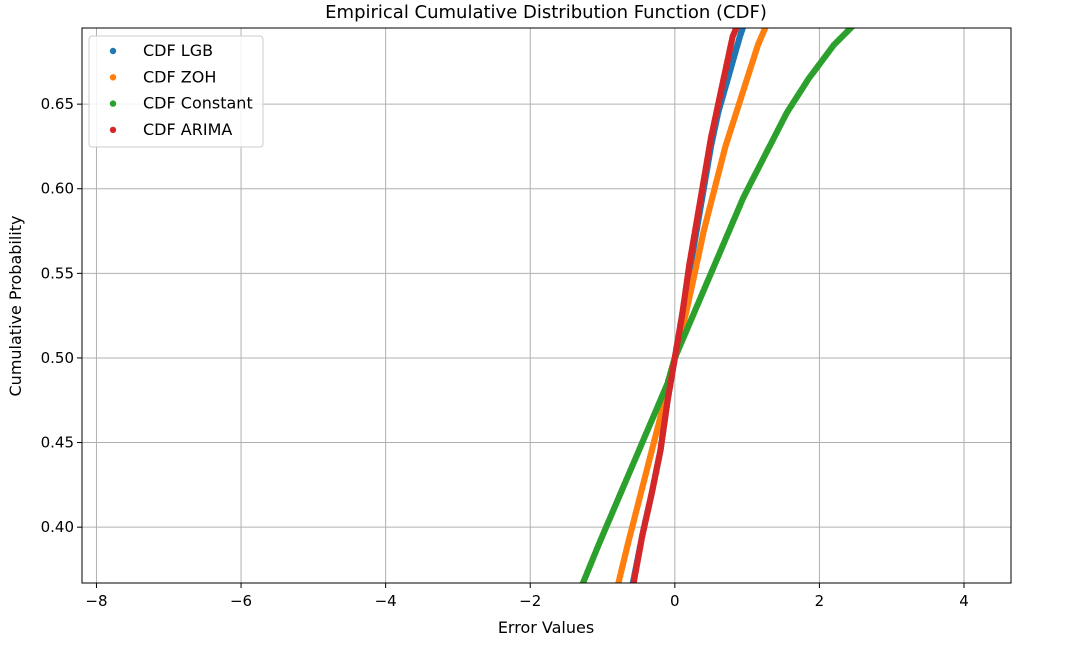 The height and width of the screenshot is (655, 1089). What do you see at coordinates (241, 601) in the screenshot?
I see `x-tick-label: −6` at bounding box center [241, 601].